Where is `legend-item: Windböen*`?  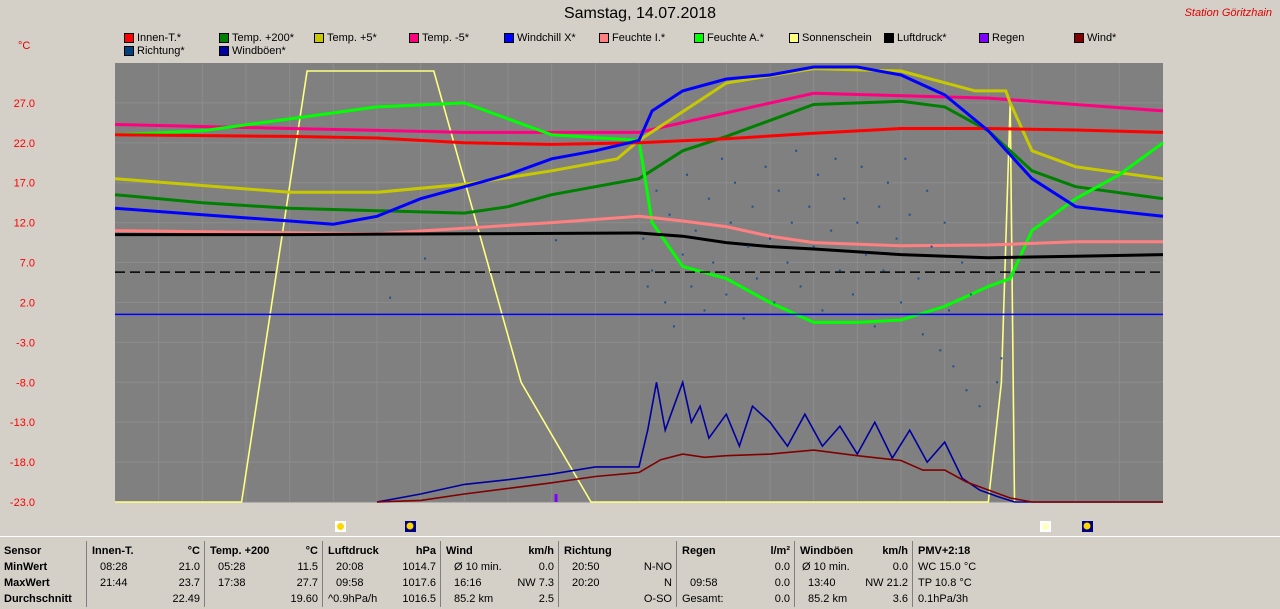 legend-item: Windböen* is located at coordinates (252, 51).